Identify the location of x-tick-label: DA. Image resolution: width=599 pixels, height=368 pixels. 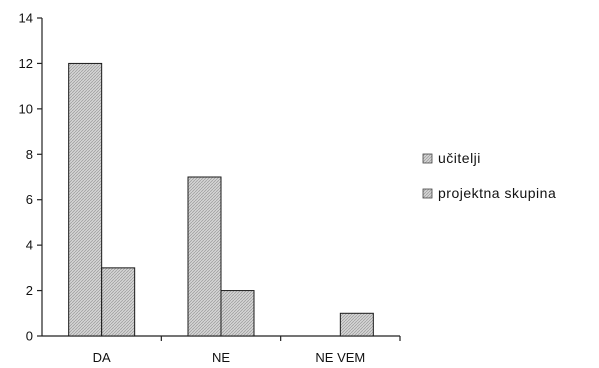
(102, 357).